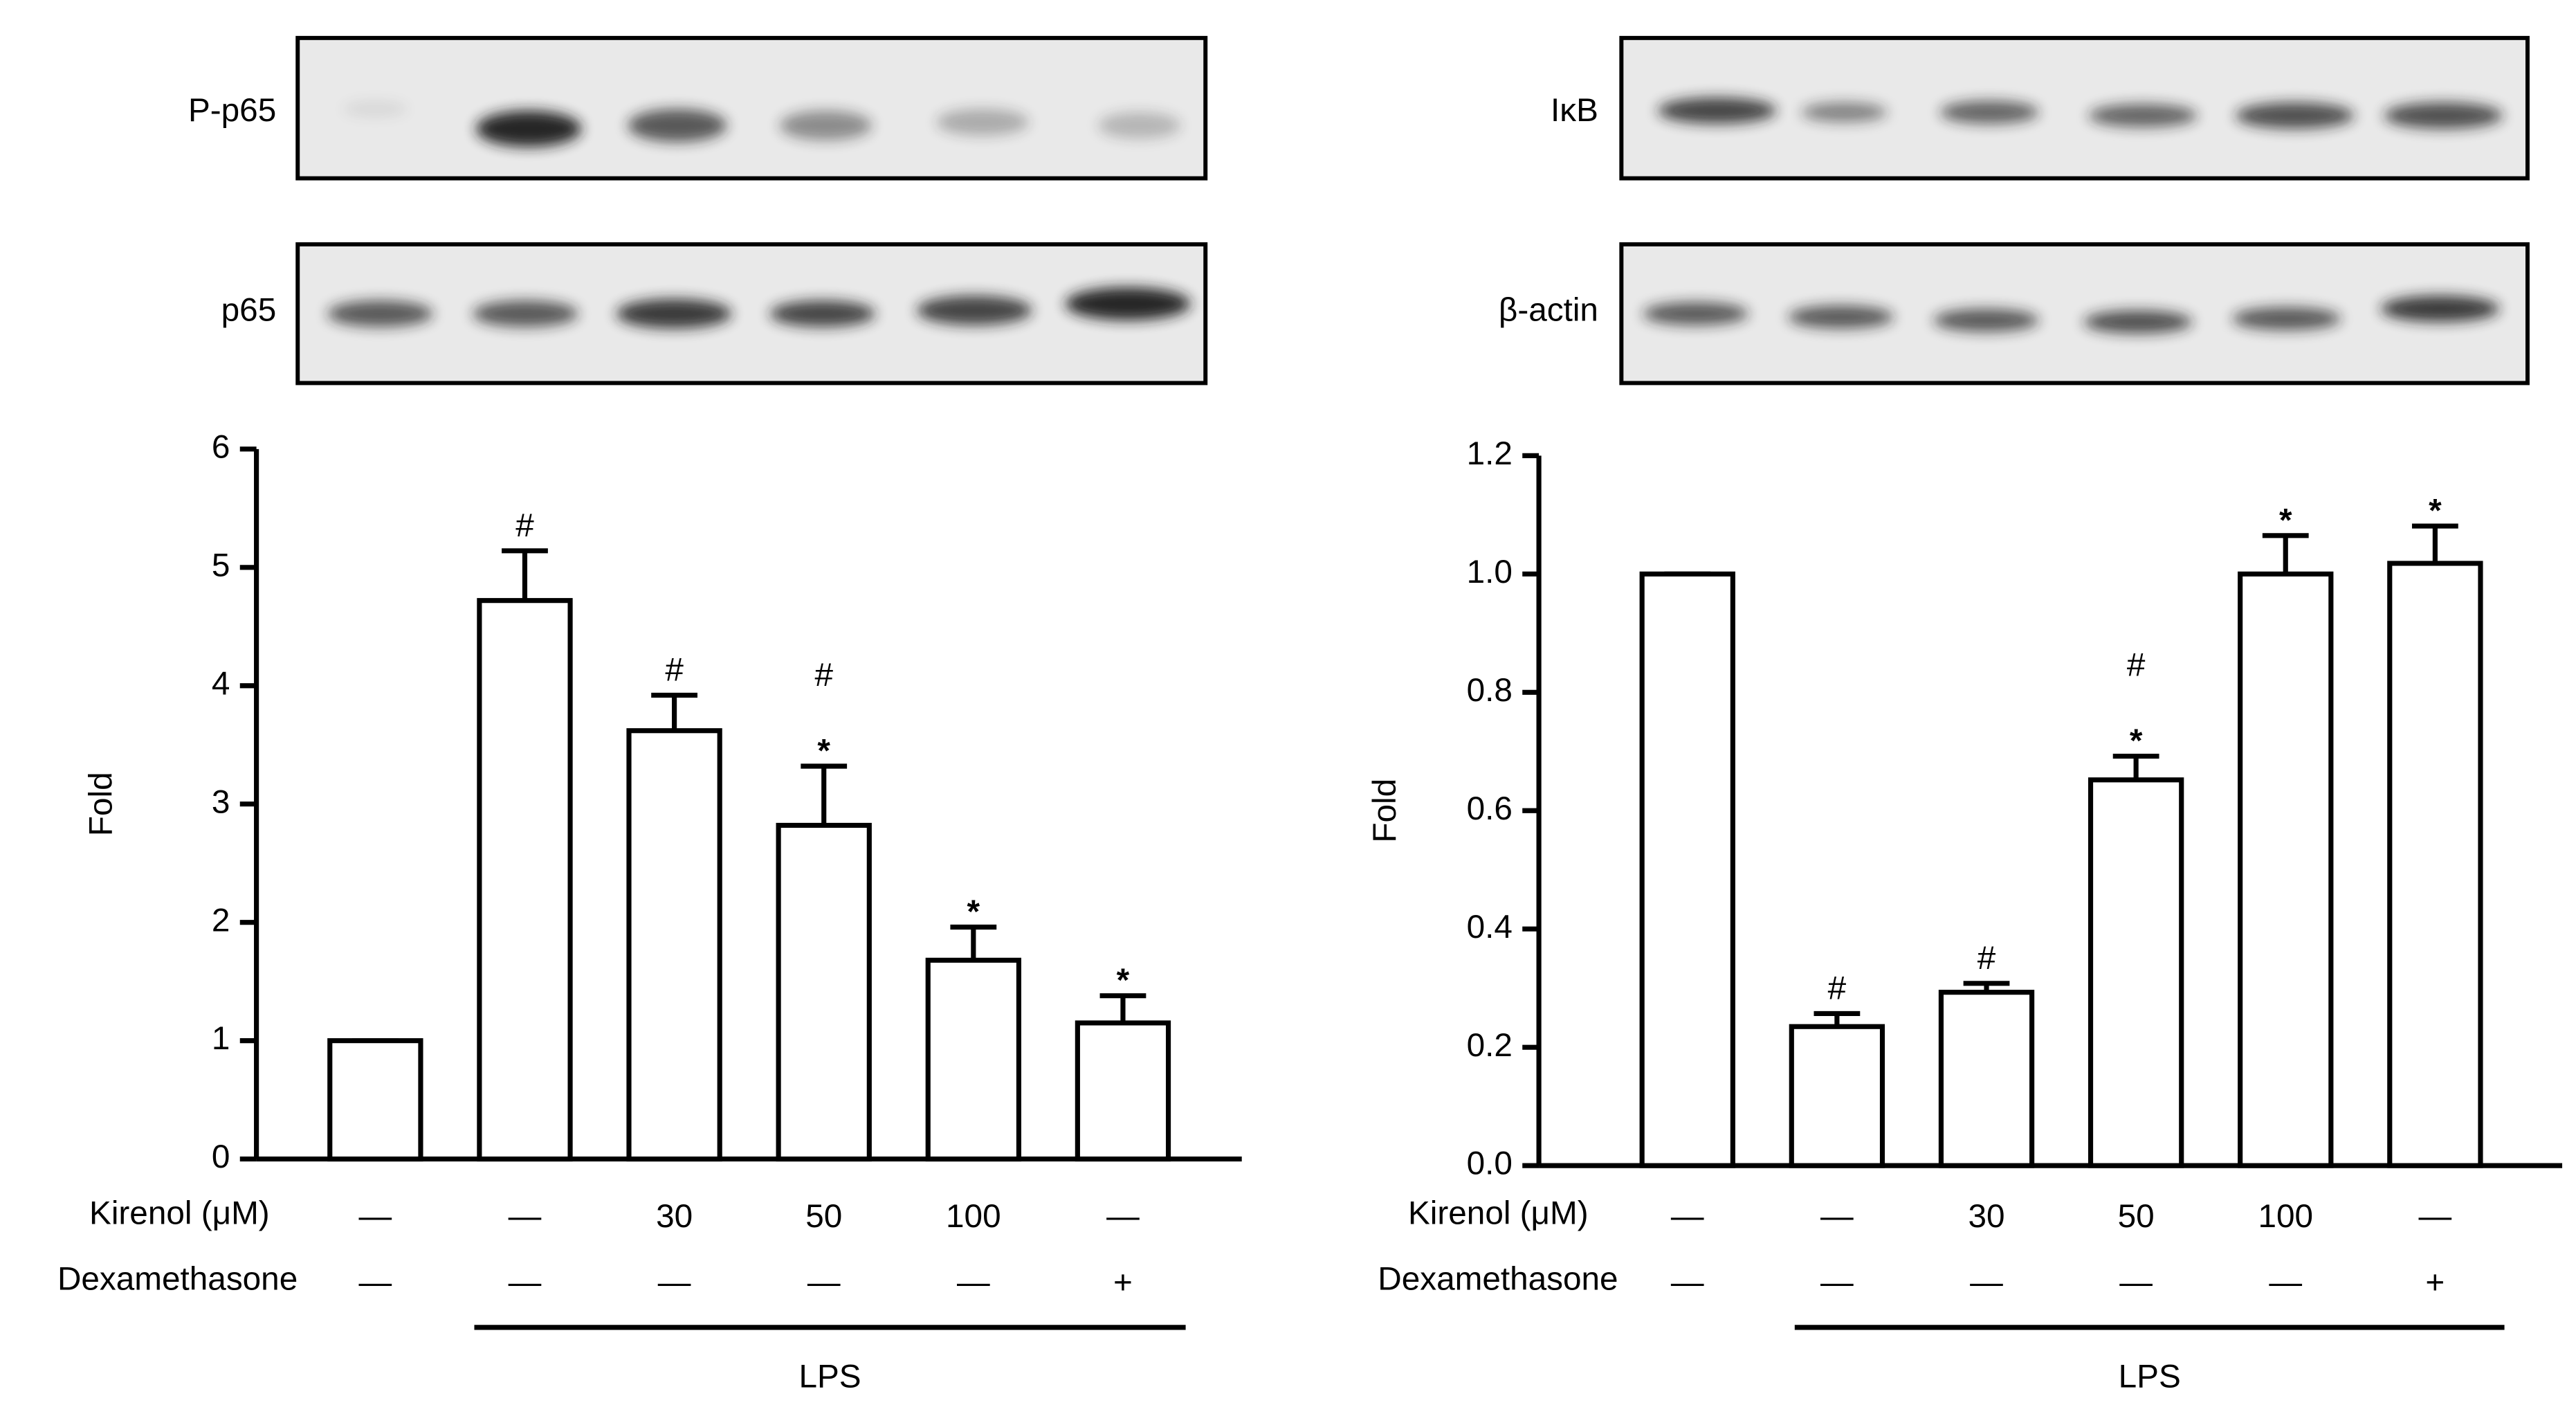 The height and width of the screenshot is (1405, 2576). What do you see at coordinates (2137, 1216) in the screenshot?
I see `row-value: 50` at bounding box center [2137, 1216].